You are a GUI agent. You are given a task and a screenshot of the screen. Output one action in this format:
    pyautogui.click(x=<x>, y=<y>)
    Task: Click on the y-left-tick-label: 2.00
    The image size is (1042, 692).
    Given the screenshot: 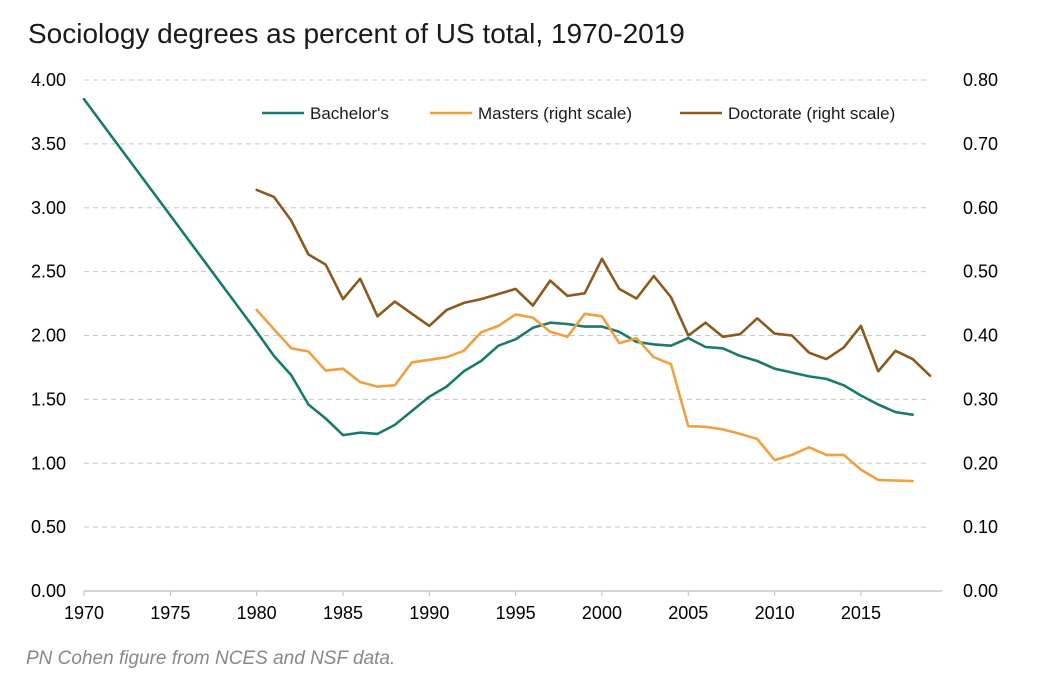 What is the action you would take?
    pyautogui.click(x=48, y=336)
    